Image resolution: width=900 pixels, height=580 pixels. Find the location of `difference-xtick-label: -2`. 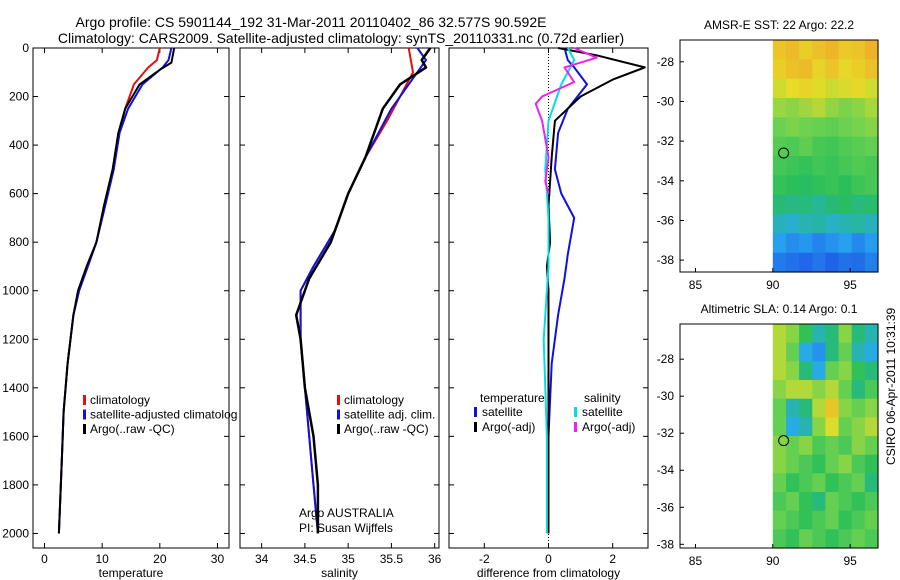

difference-xtick-label: -2 is located at coordinates (484, 559).